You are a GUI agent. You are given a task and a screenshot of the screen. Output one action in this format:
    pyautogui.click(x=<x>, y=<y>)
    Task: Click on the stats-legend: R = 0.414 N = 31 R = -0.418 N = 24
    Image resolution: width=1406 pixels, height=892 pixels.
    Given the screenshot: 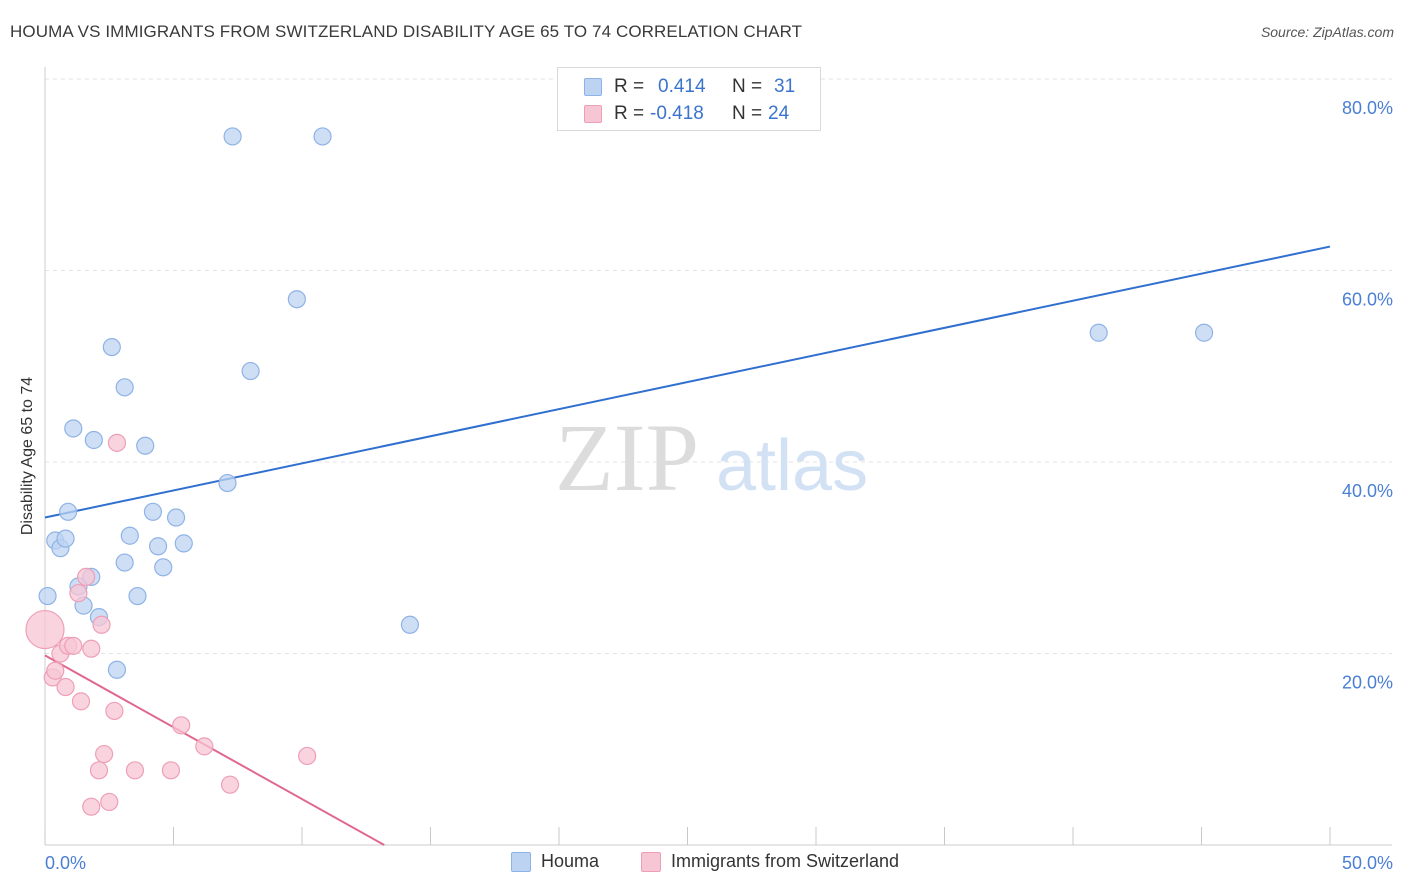 What is the action you would take?
    pyautogui.click(x=689, y=99)
    